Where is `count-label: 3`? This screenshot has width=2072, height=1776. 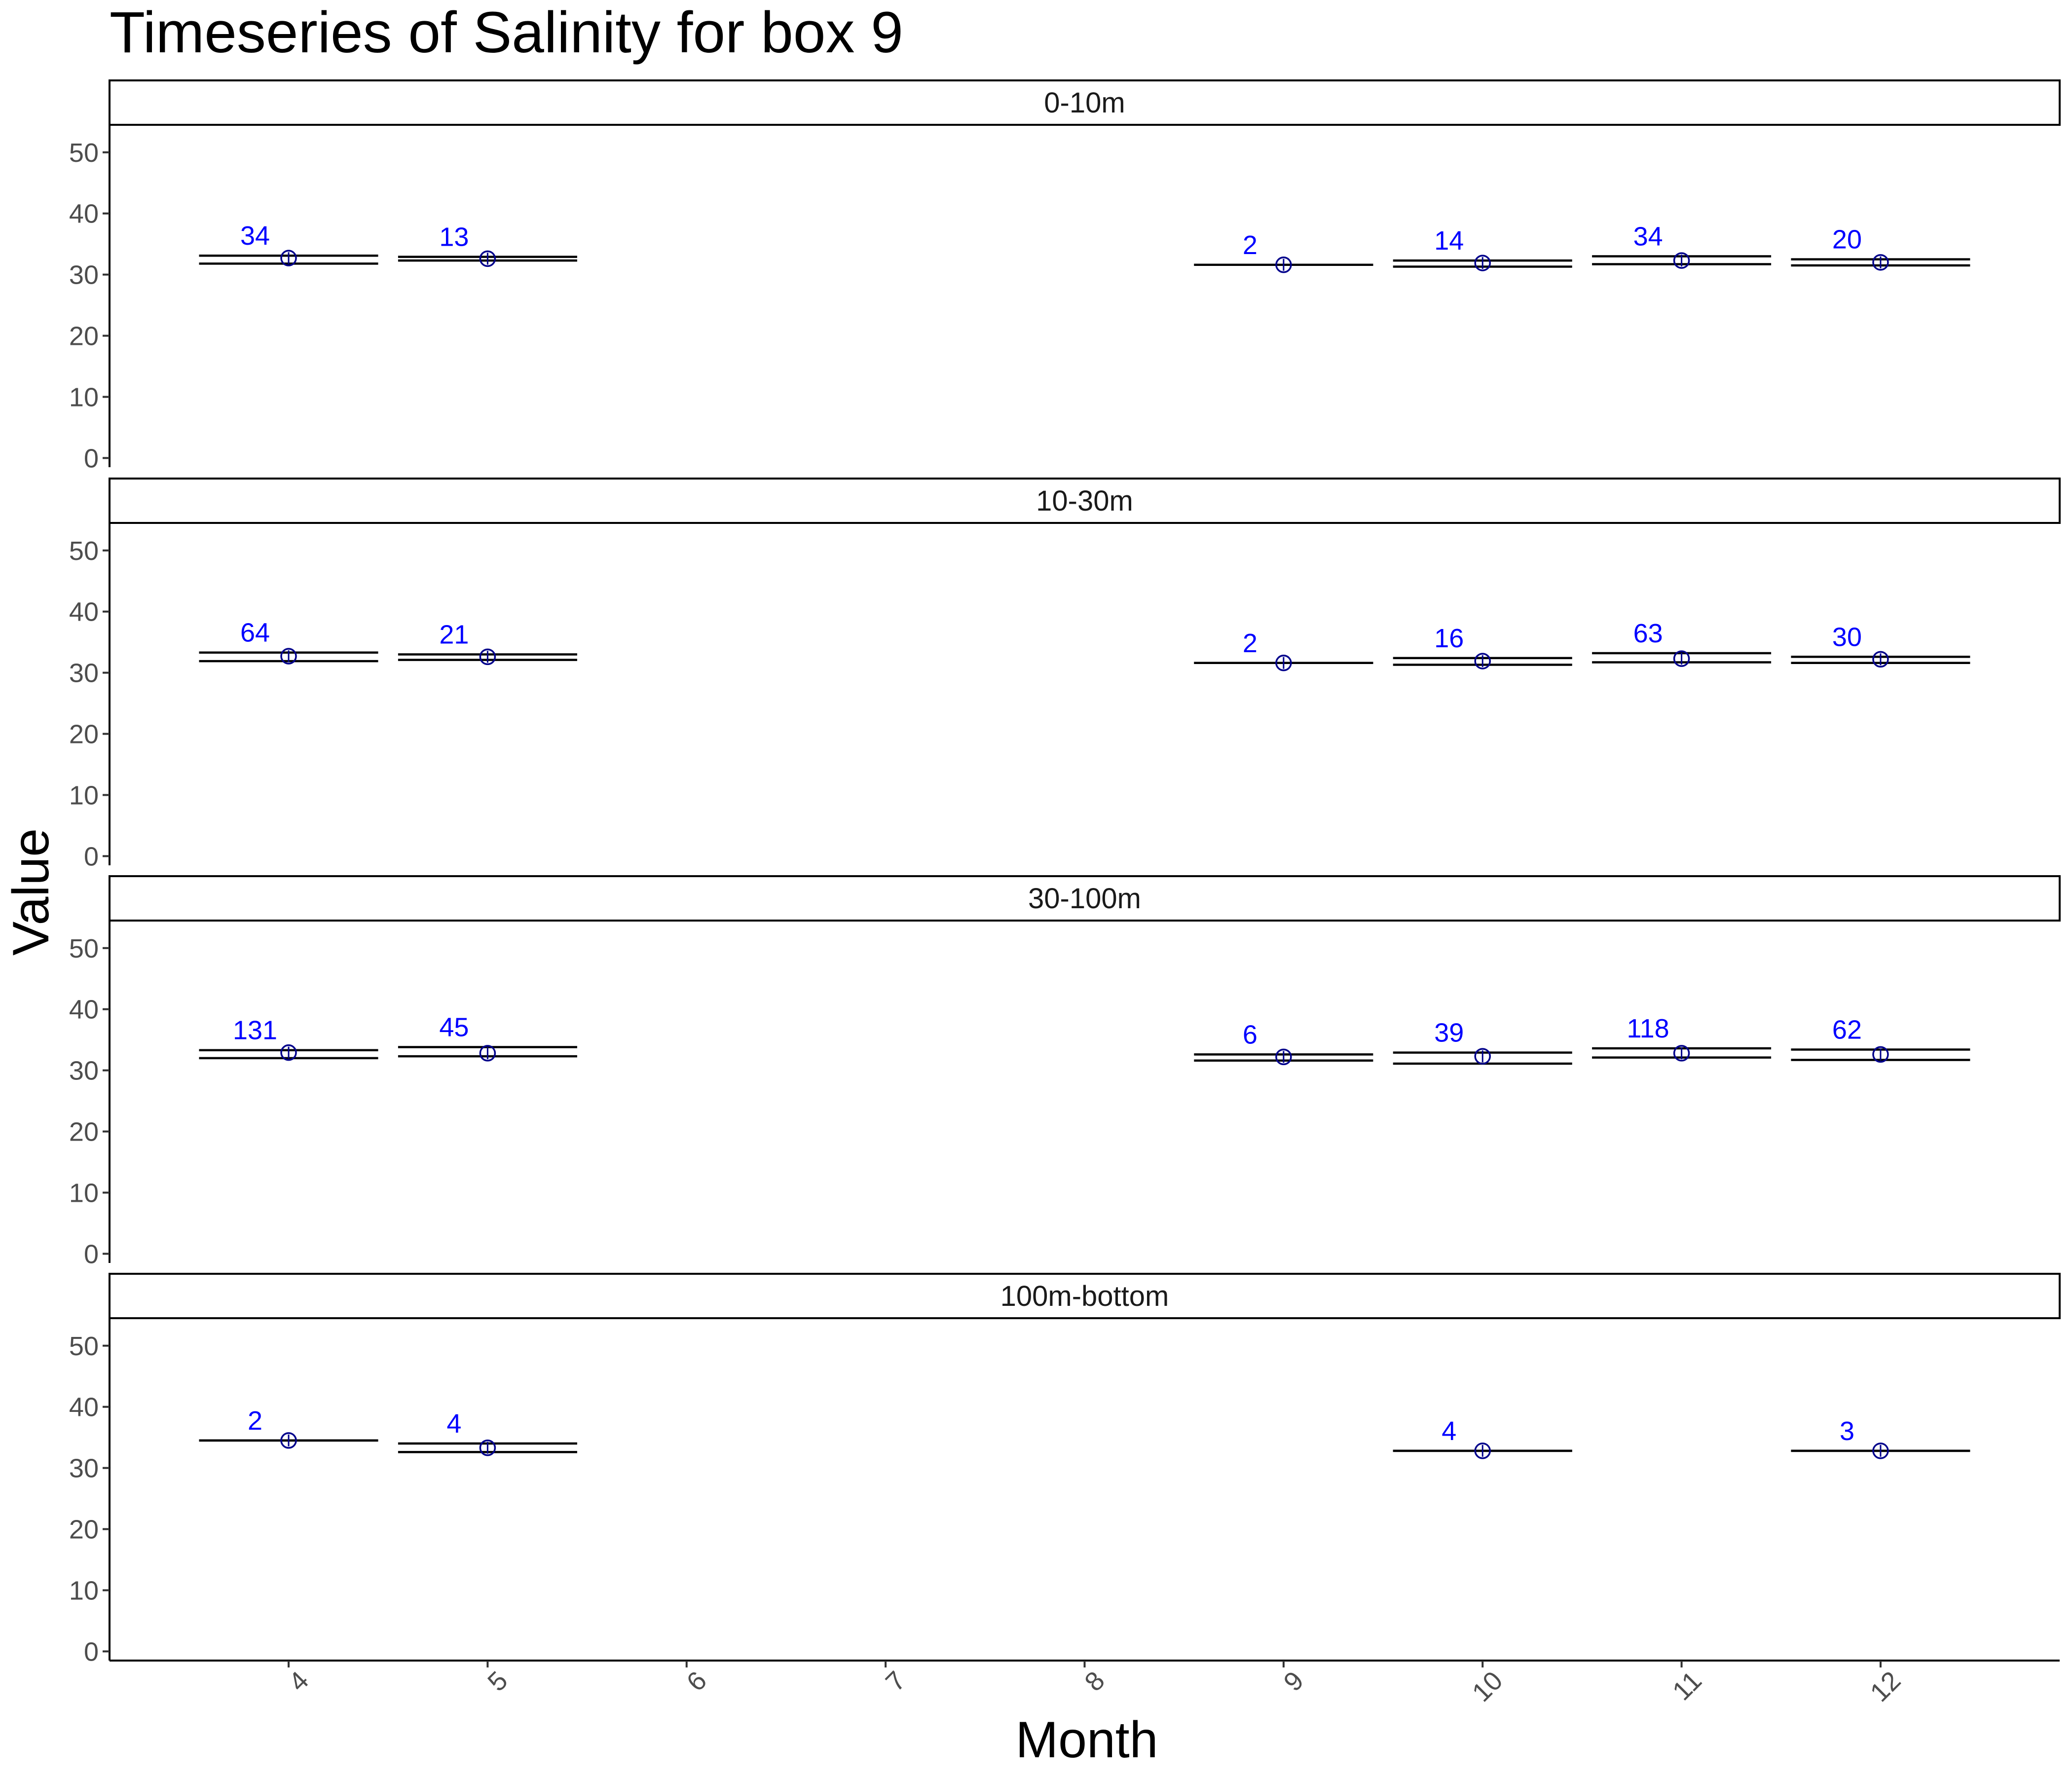 count-label: 3 is located at coordinates (1847, 1431).